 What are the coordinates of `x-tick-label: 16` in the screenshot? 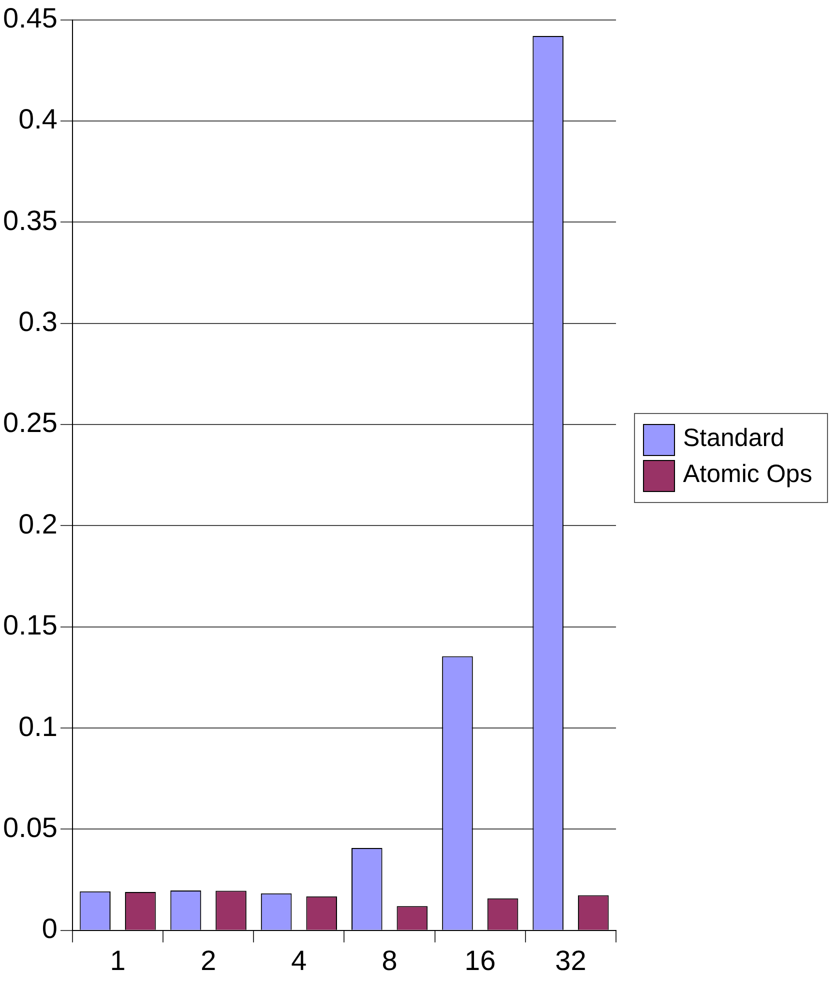 It's located at (480, 960).